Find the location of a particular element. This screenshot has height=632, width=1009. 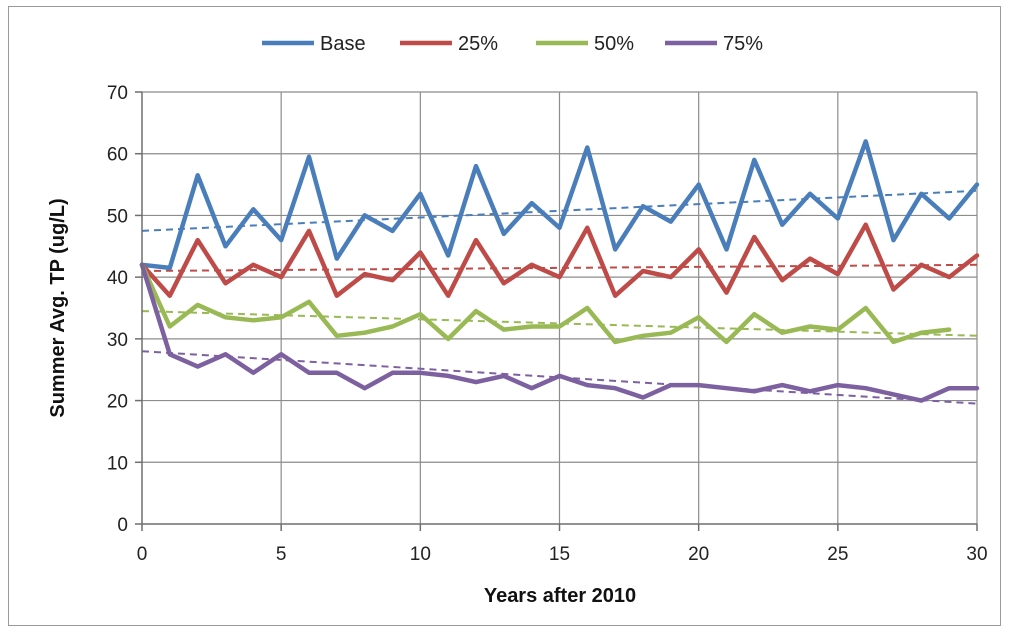

legend-label: Base is located at coordinates (343, 44).